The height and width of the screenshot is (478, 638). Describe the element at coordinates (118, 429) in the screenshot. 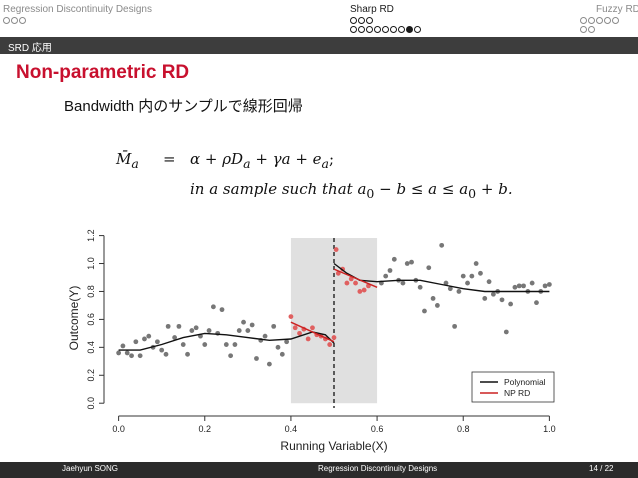

I see `x-tick-label: 0.0` at that location.